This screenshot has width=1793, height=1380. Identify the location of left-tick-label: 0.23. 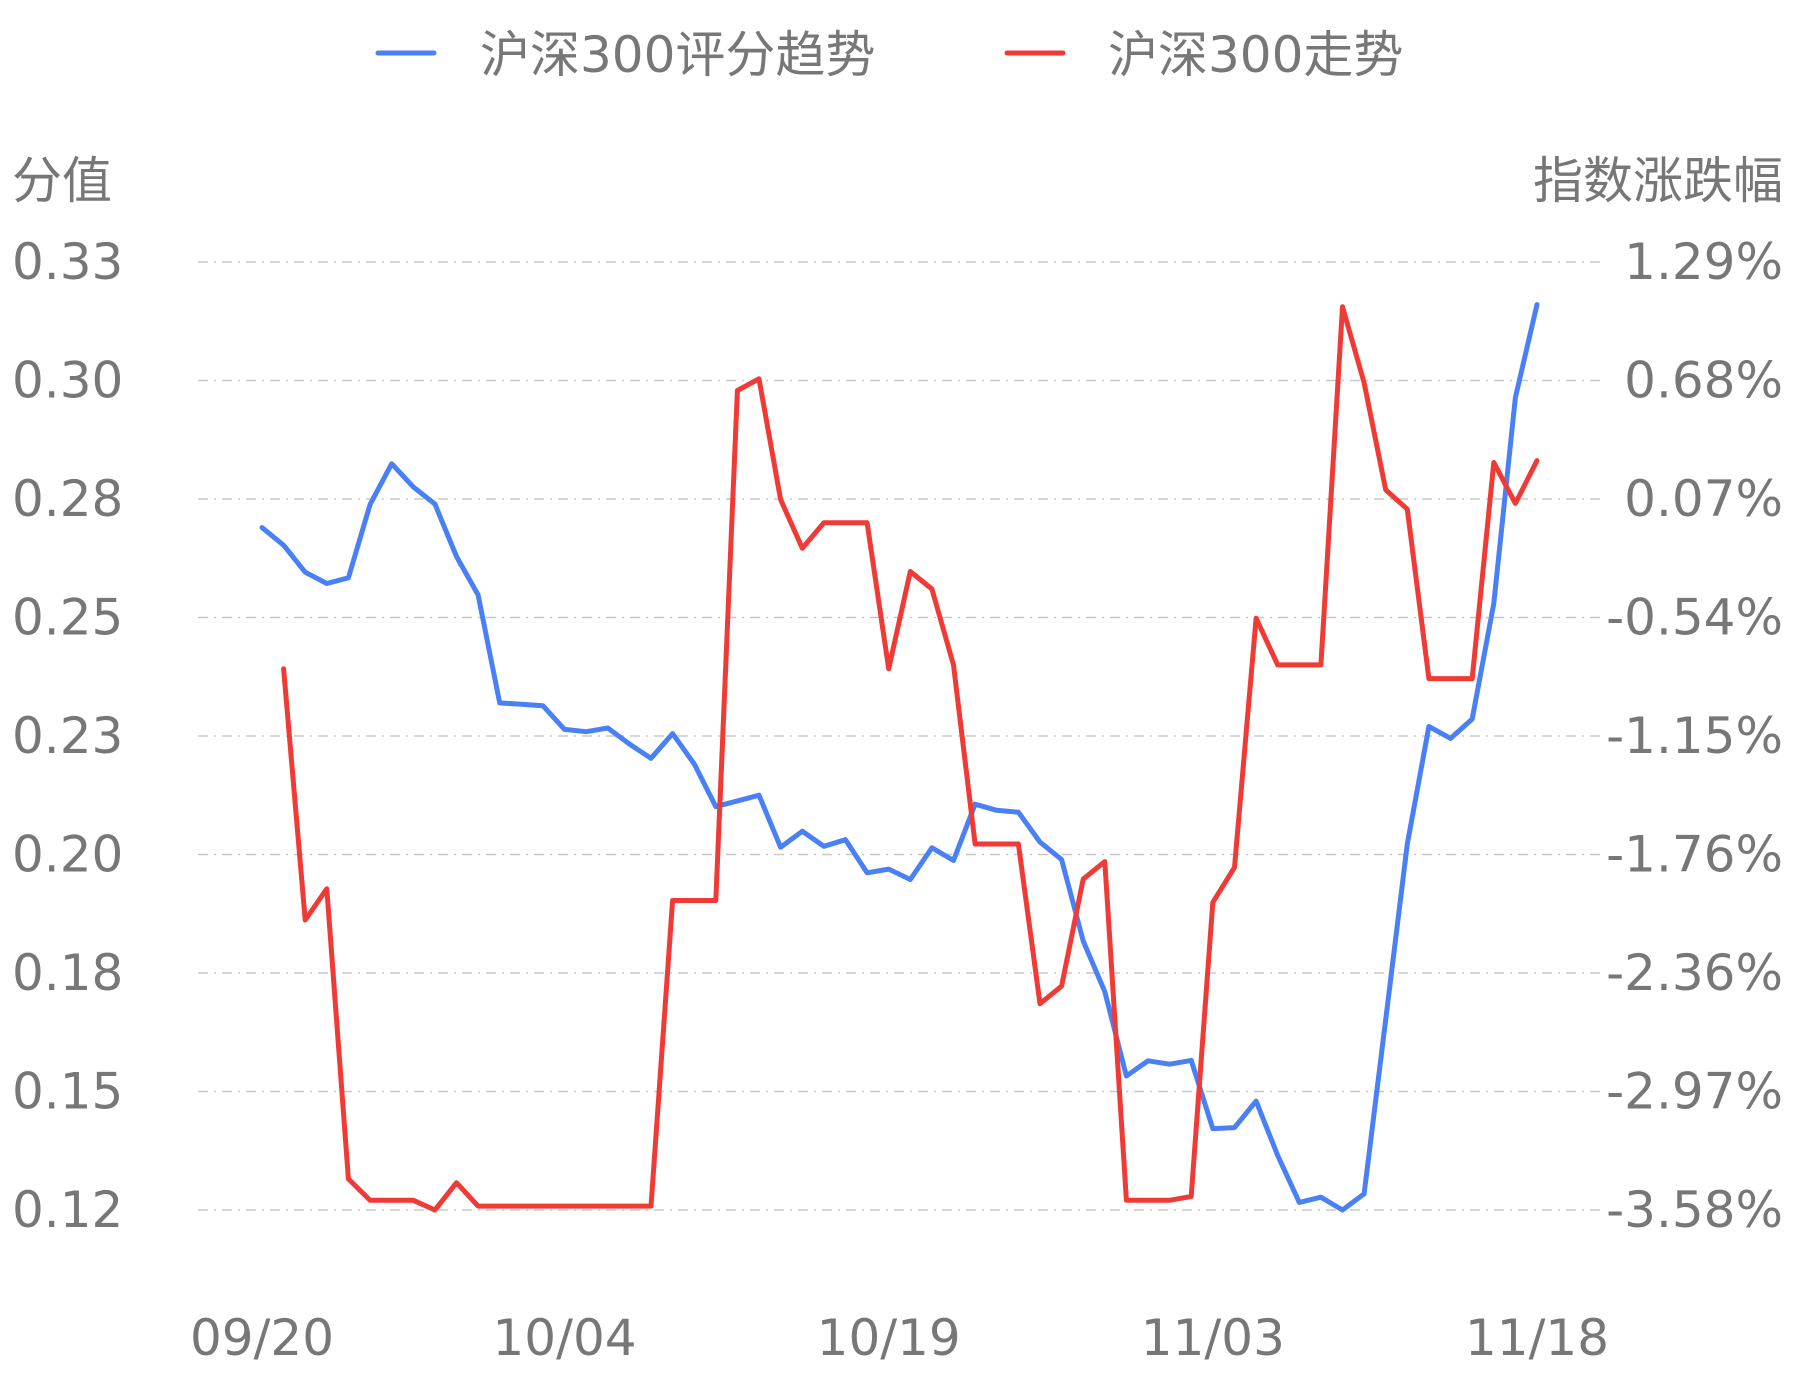
(67, 736).